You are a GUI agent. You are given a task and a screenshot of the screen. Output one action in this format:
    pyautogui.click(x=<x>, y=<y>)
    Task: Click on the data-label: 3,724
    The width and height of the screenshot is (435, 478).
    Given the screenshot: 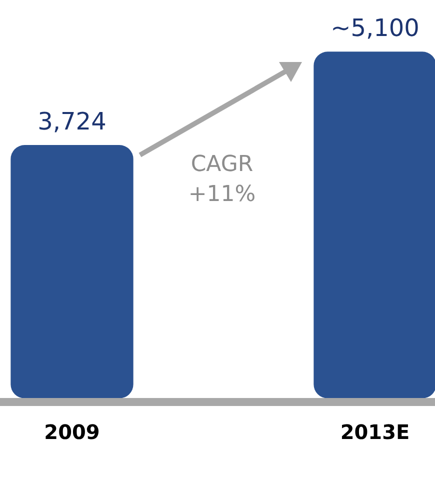 What is the action you would take?
    pyautogui.click(x=72, y=122)
    